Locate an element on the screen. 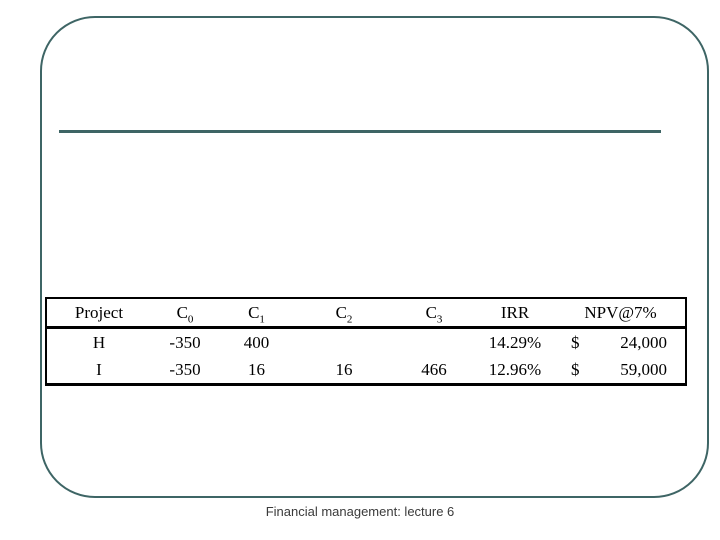  table-row-project-h: H -350 400 14.29% $ 24,000 is located at coordinates (366, 342).